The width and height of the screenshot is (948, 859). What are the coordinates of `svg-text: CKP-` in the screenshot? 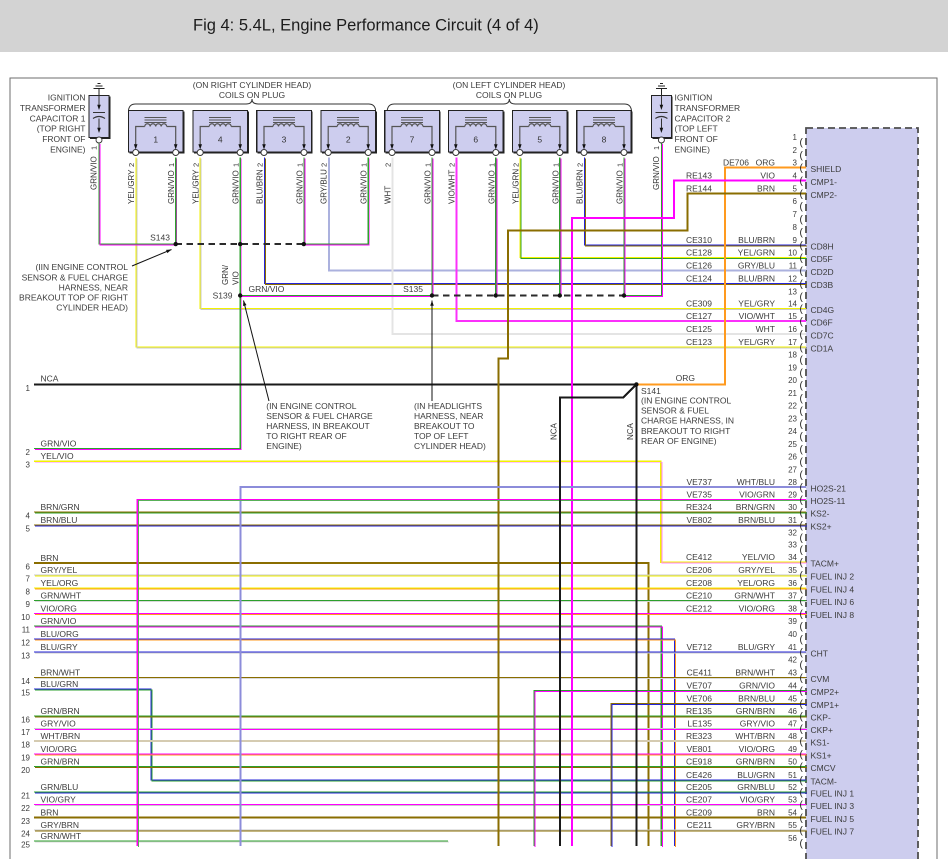 It's located at (821, 717).